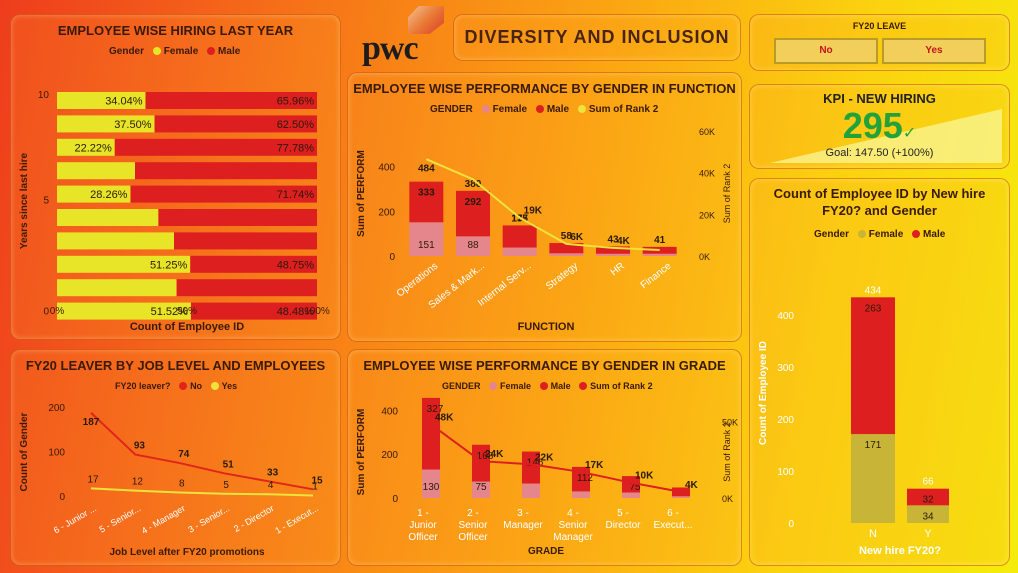 The height and width of the screenshot is (573, 1018). Describe the element at coordinates (91, 422) in the screenshot. I see `label-no: 187` at that location.